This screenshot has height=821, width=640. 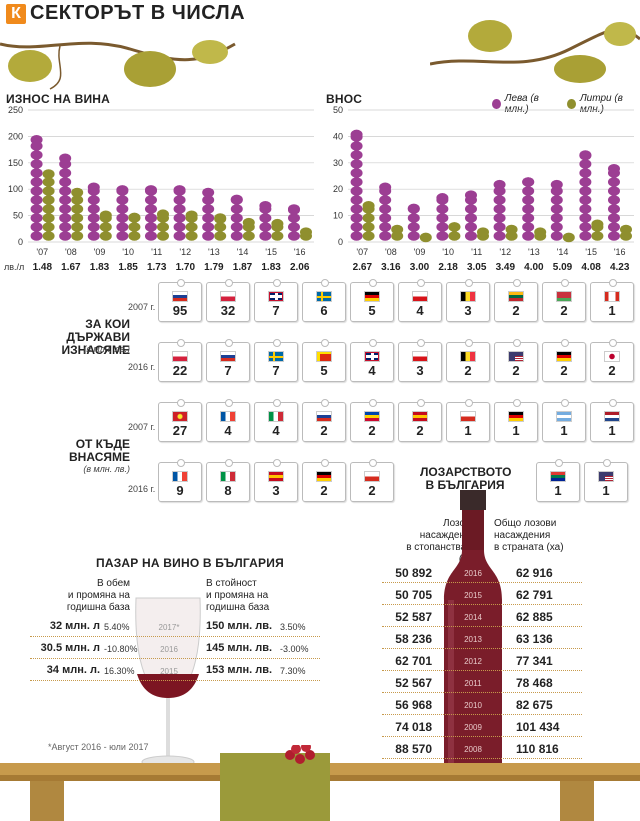 I want to click on market-year: 2017*, so click(x=169, y=627).